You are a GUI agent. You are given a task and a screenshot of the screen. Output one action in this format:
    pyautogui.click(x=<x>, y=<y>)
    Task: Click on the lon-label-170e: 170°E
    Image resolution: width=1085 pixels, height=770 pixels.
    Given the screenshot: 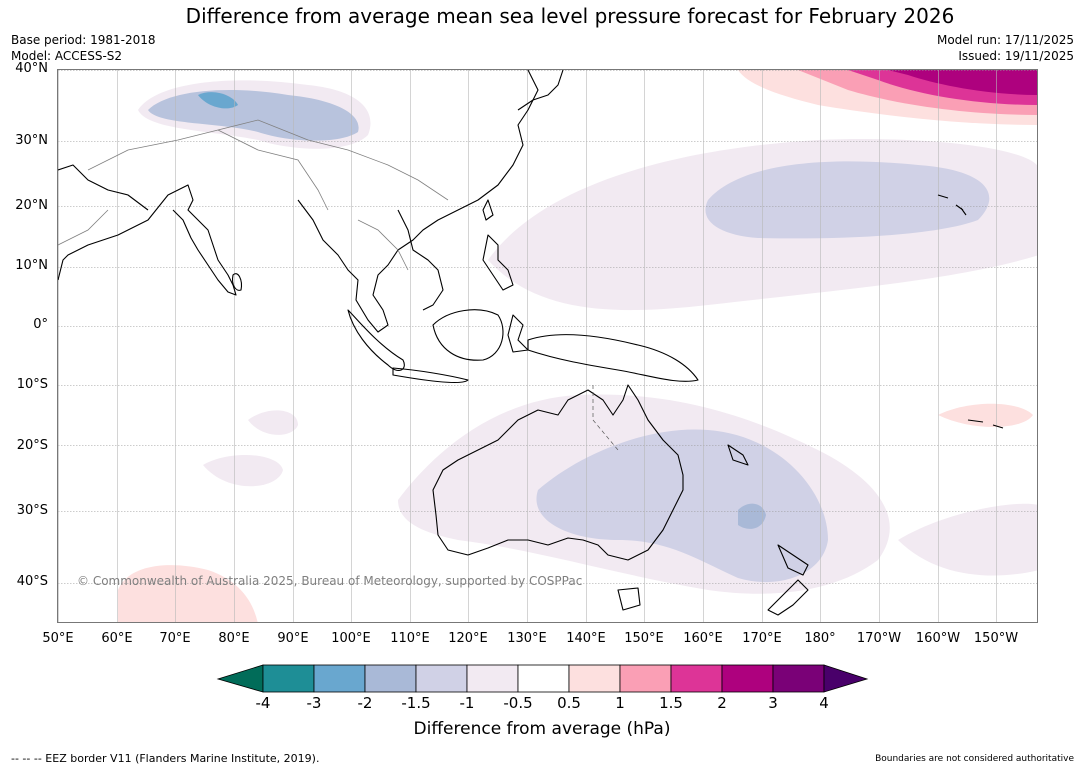 What is the action you would take?
    pyautogui.click(x=762, y=638)
    